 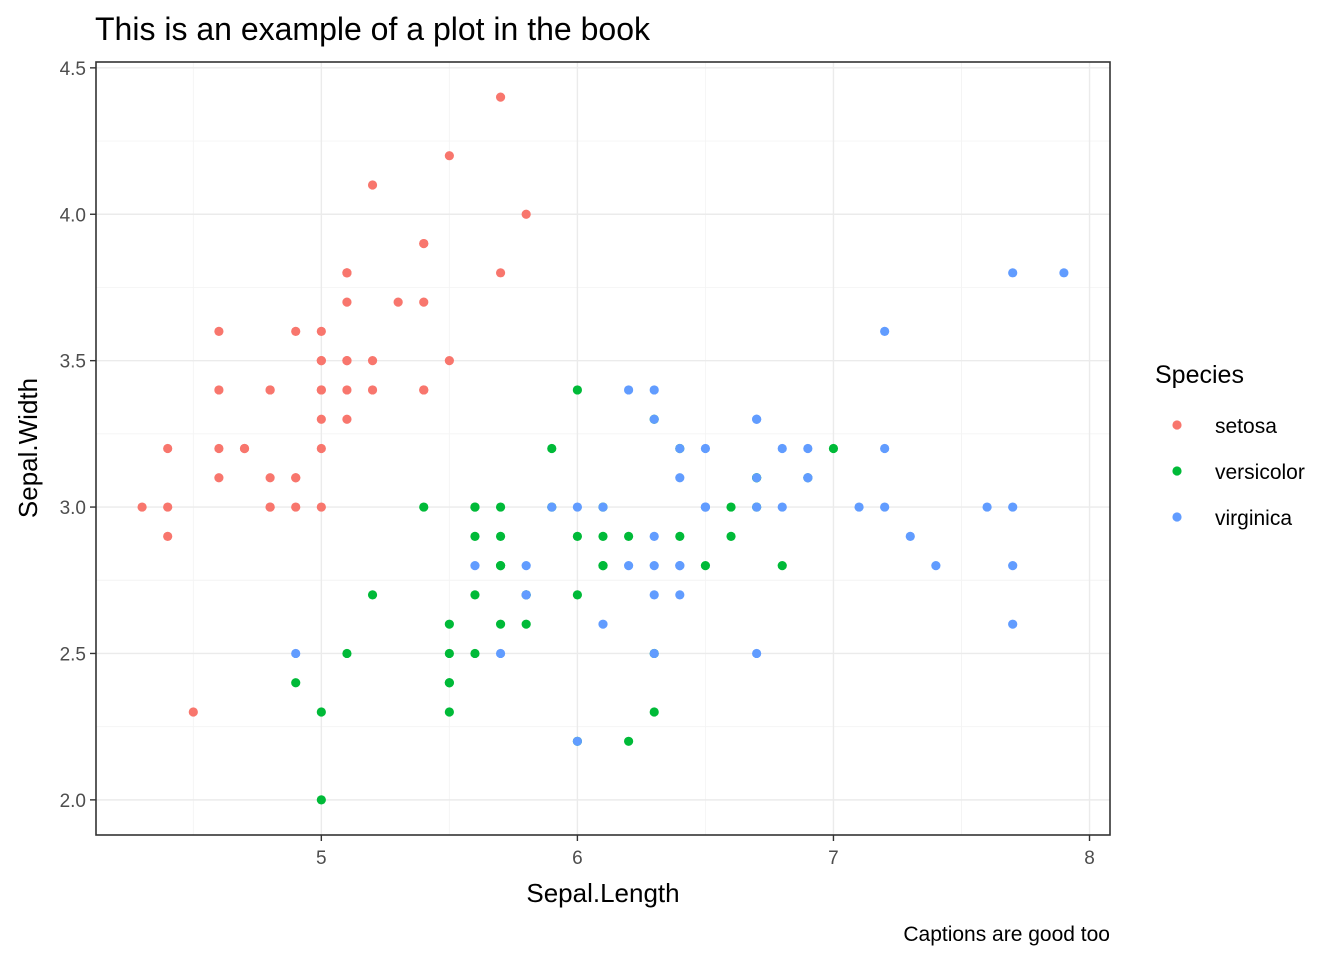 What do you see at coordinates (1230, 445) in the screenshot?
I see `legend: Species setosa versicolor virginica` at bounding box center [1230, 445].